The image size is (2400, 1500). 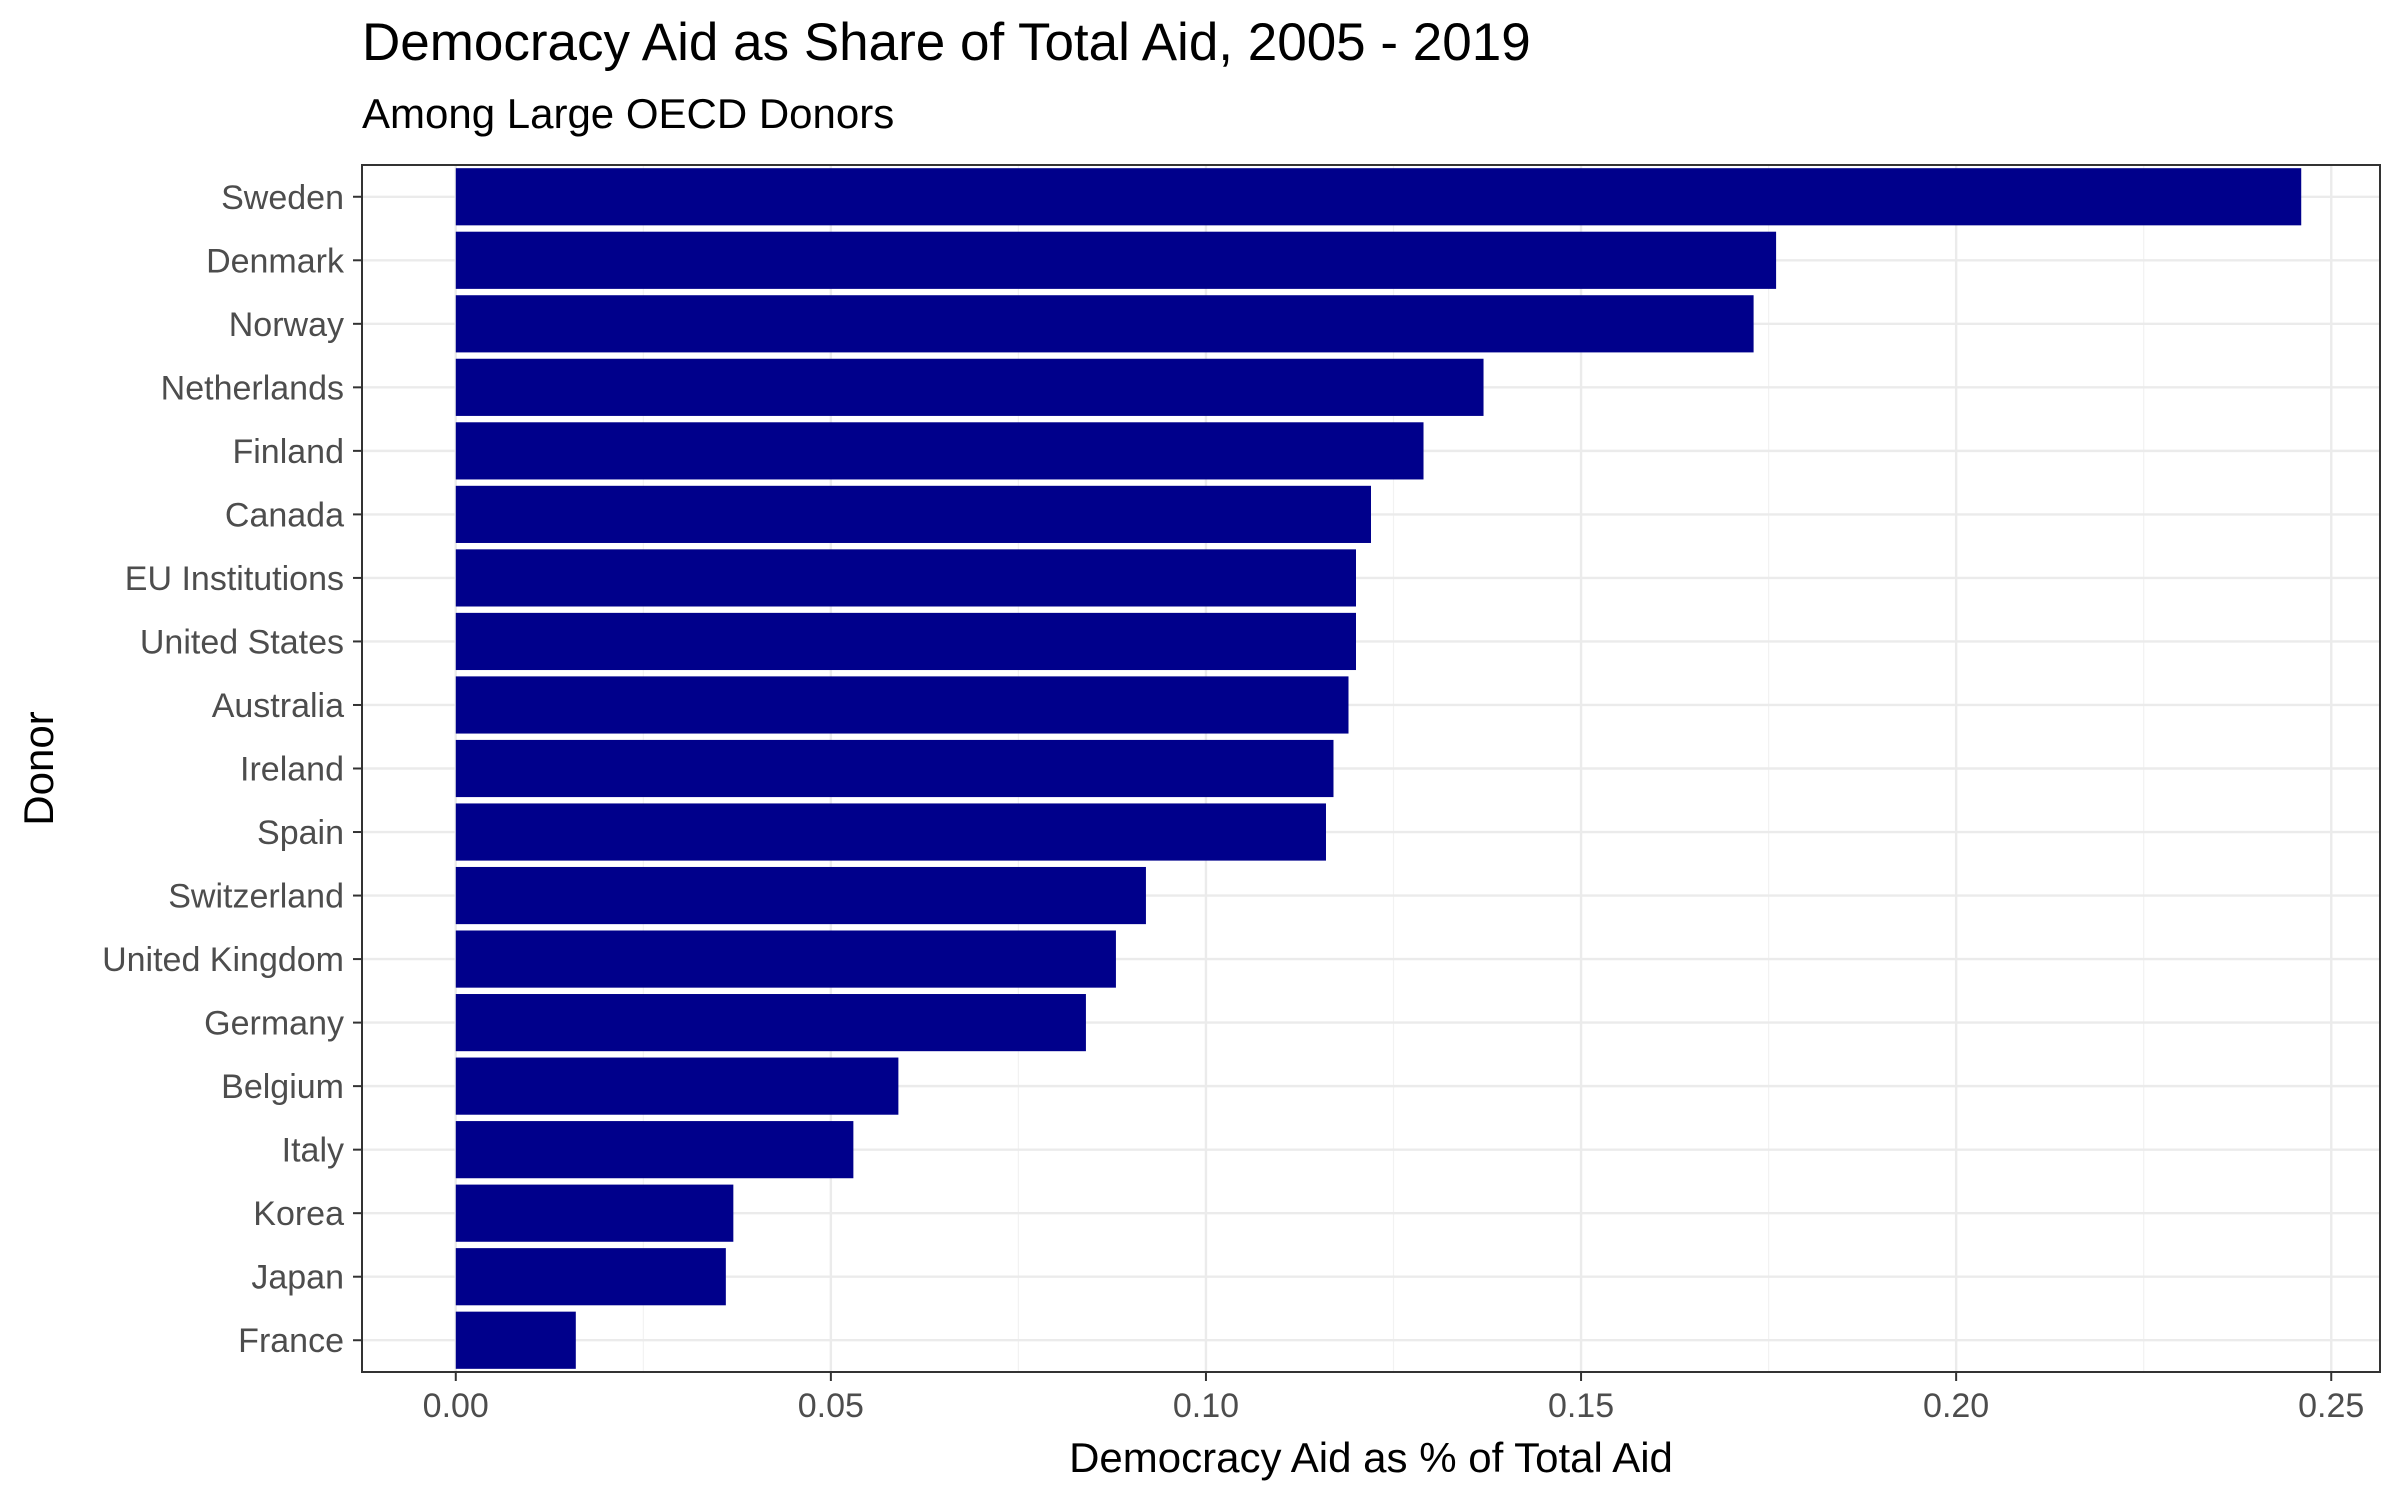 What do you see at coordinates (38, 768) in the screenshot?
I see `y-axis-title: Donor` at bounding box center [38, 768].